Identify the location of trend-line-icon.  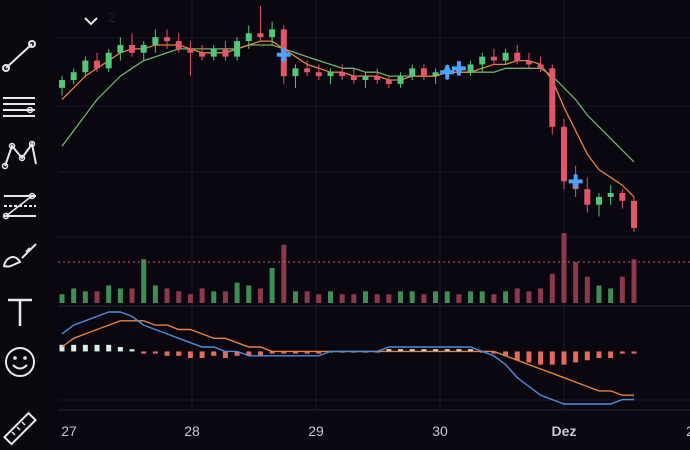
(19, 56).